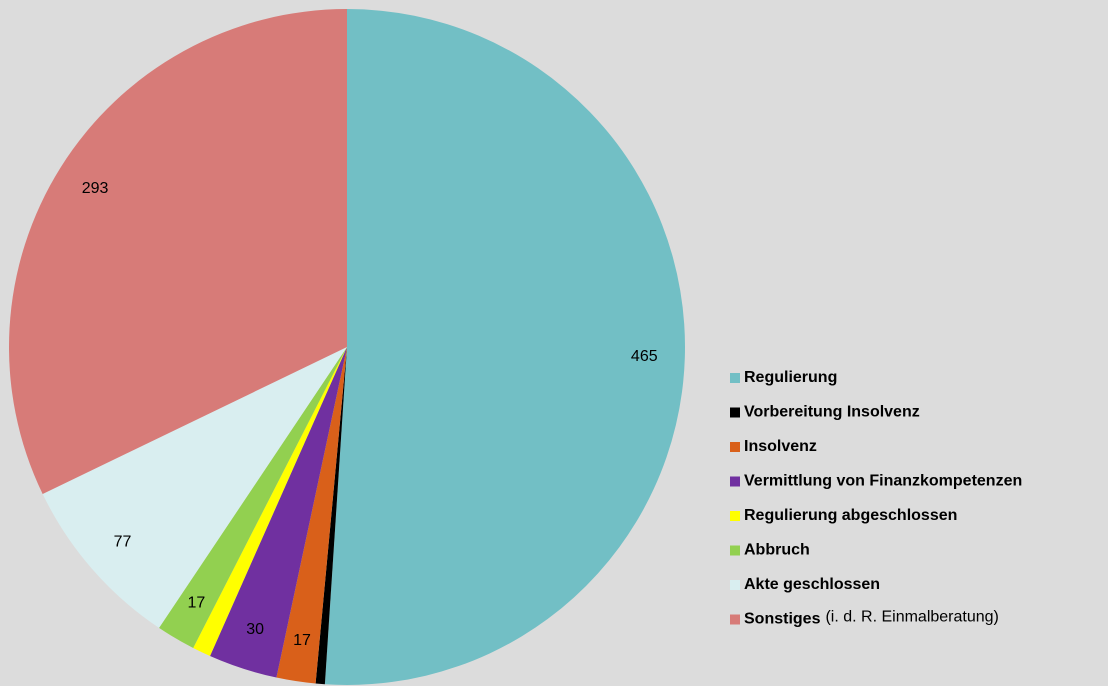 Image resolution: width=1108 pixels, height=686 pixels. What do you see at coordinates (644, 356) in the screenshot?
I see `data-label: 465` at bounding box center [644, 356].